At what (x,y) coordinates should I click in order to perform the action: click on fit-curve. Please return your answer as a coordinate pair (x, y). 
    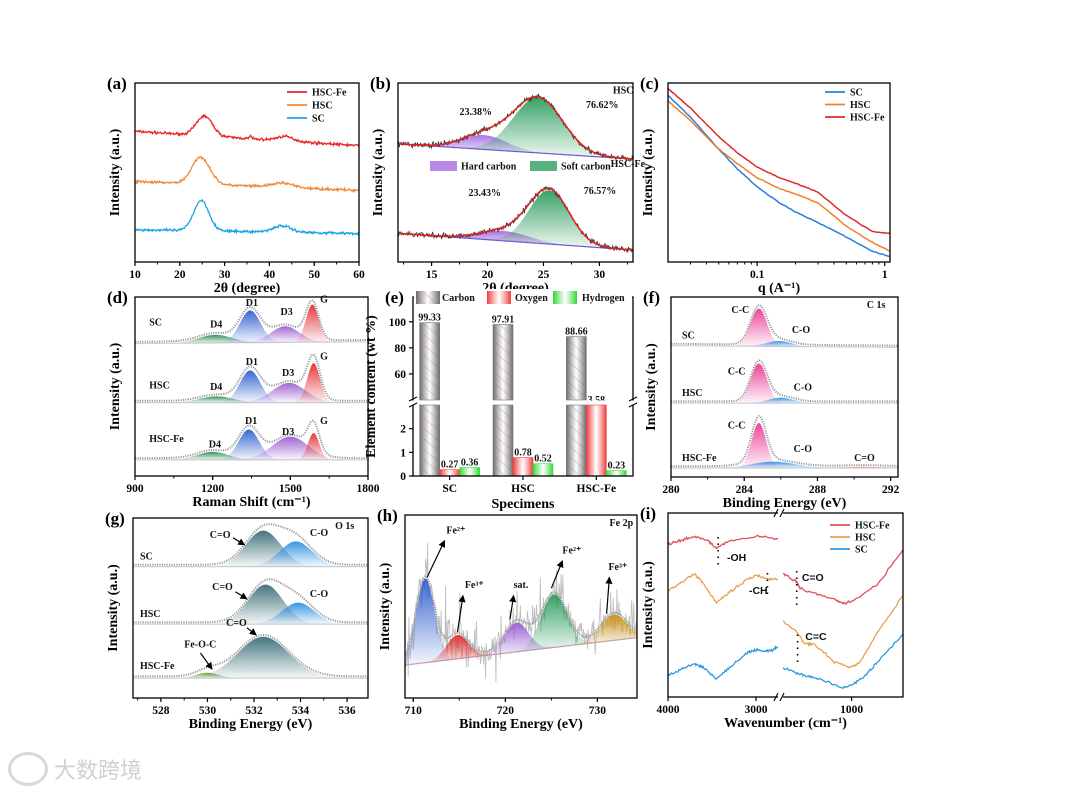
    Looking at the image, I should click on (515, 219).